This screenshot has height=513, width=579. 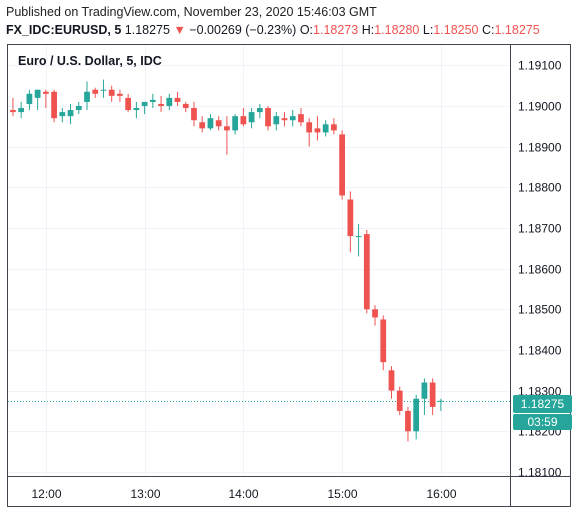 What do you see at coordinates (64, 30) in the screenshot?
I see `symbol-label: FX_IDC:EURUSD, 5` at bounding box center [64, 30].